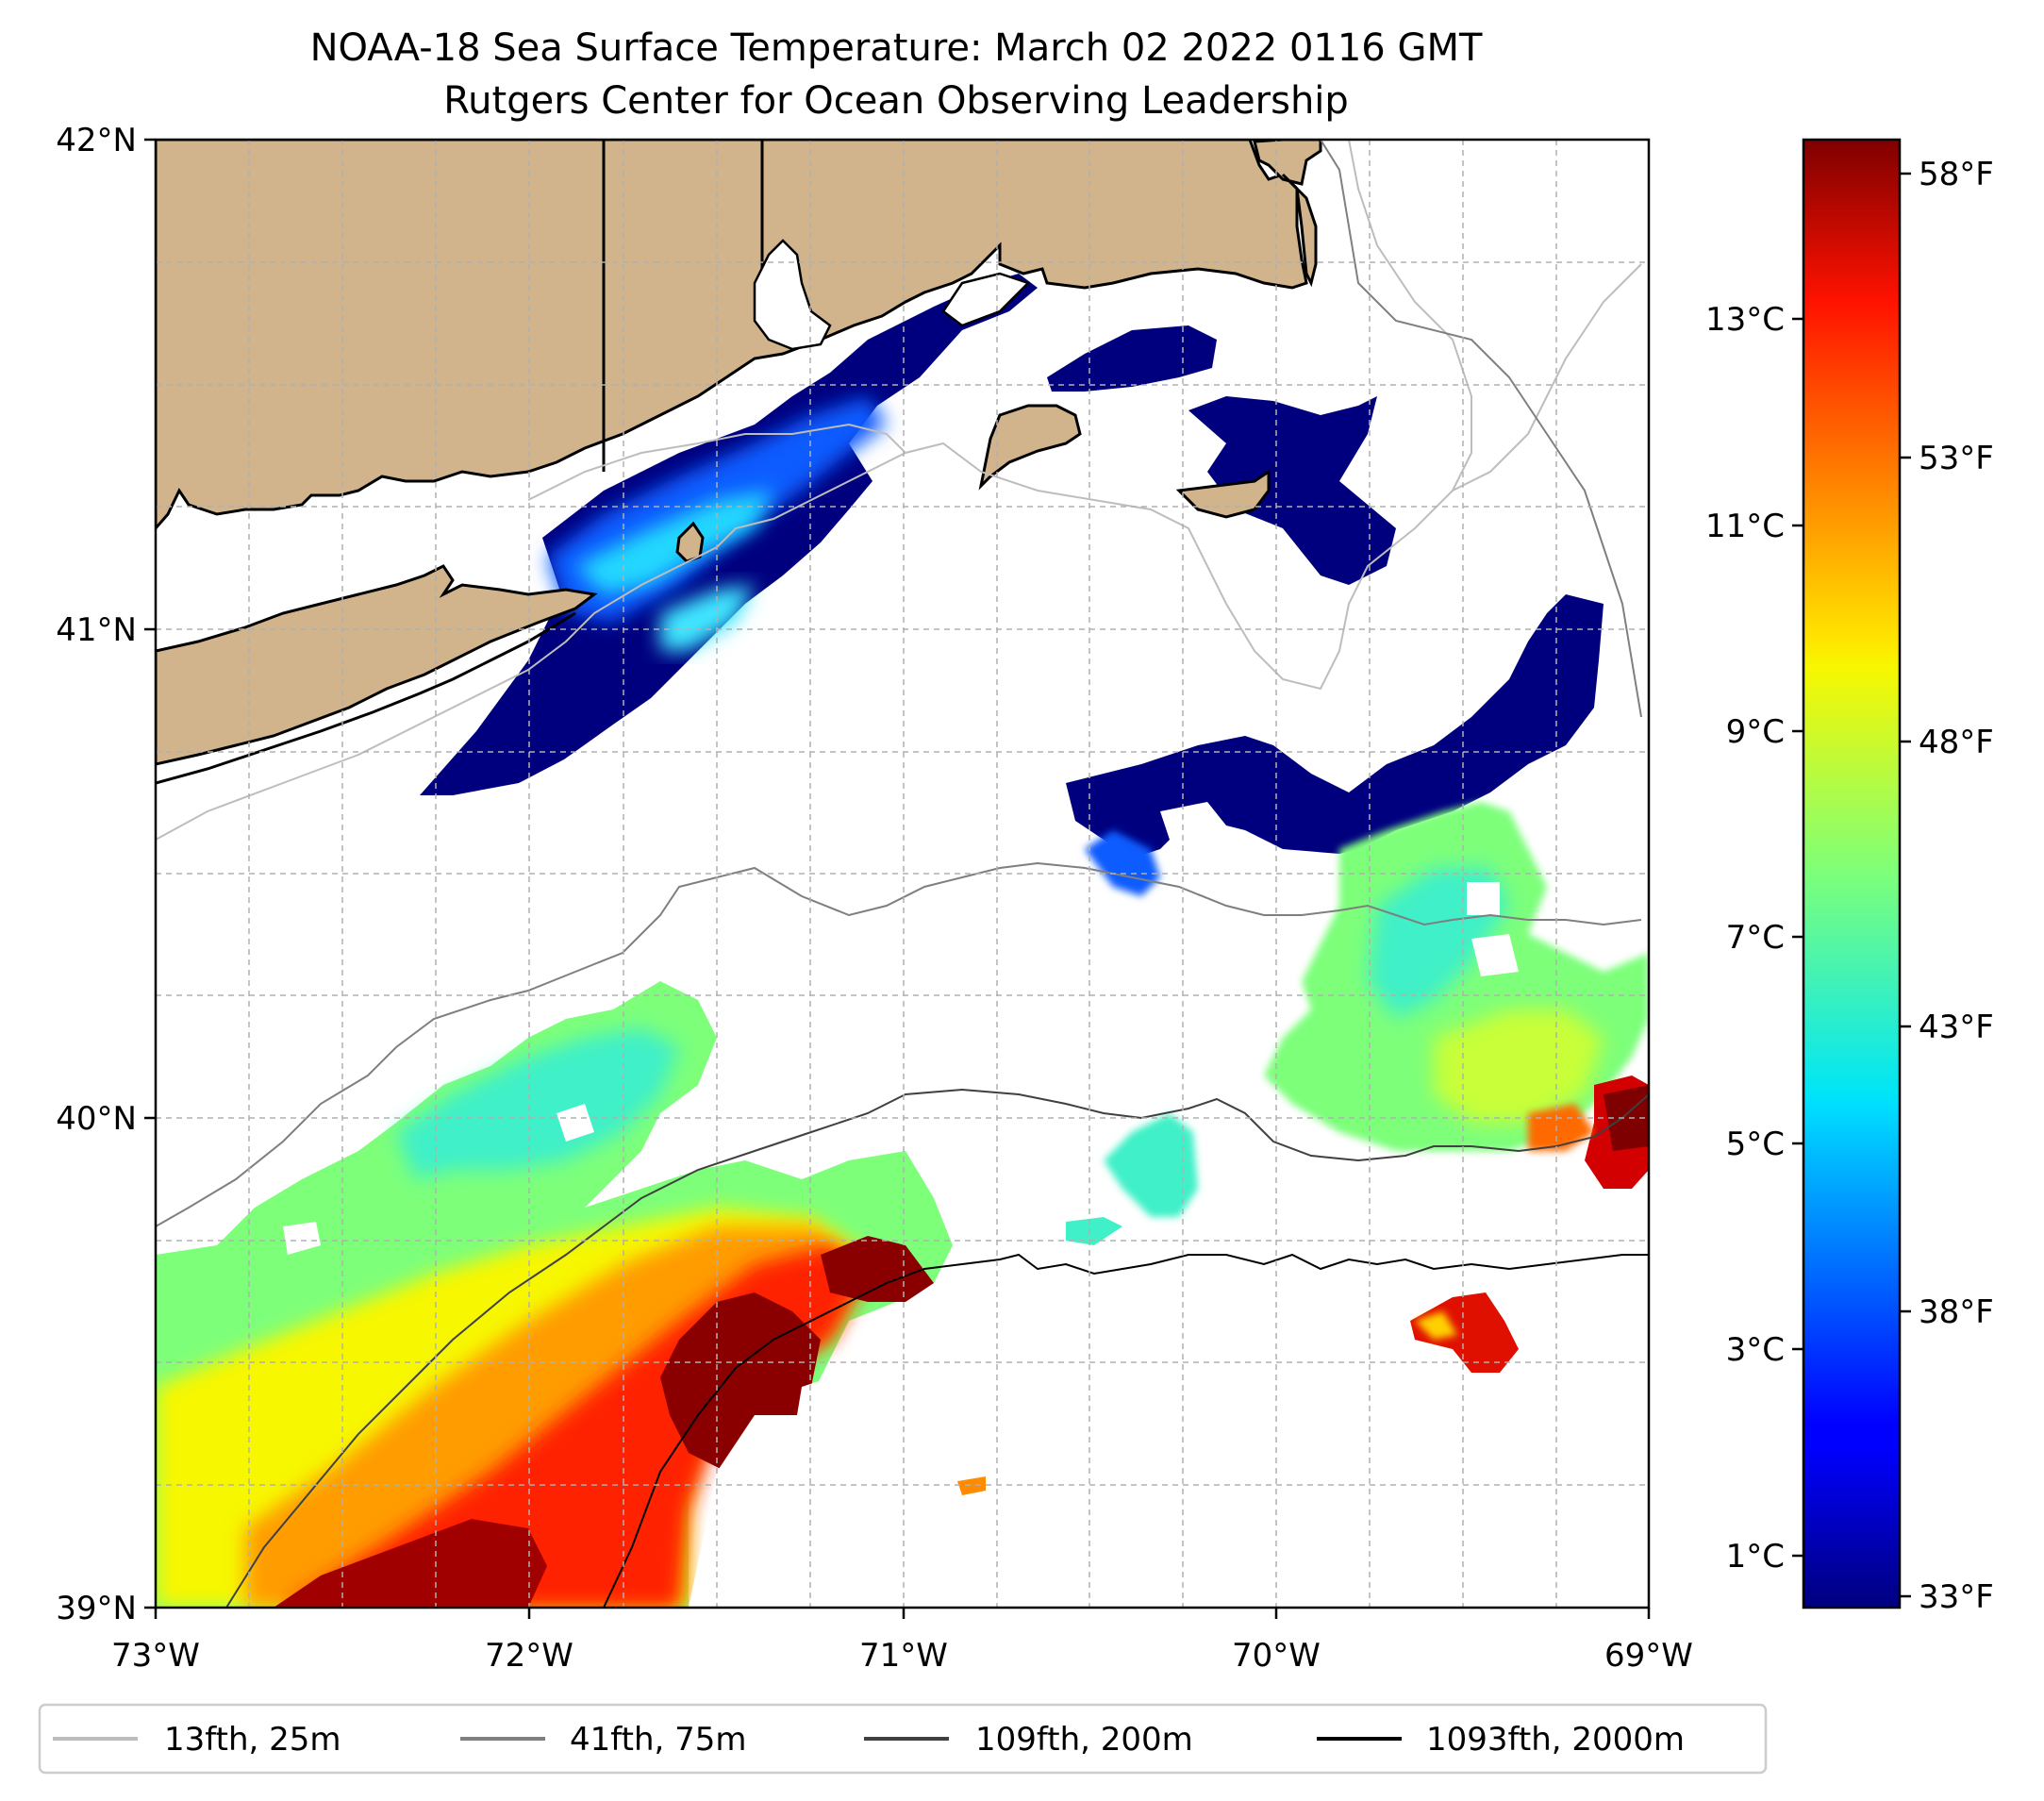 The width and height of the screenshot is (2044, 1801). I want to click on sst-patch-ri-cyan2, so click(708, 618).